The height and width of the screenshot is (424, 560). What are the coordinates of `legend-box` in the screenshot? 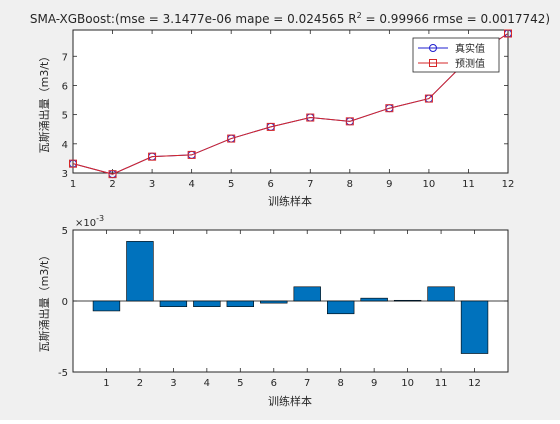 It's located at (456, 55).